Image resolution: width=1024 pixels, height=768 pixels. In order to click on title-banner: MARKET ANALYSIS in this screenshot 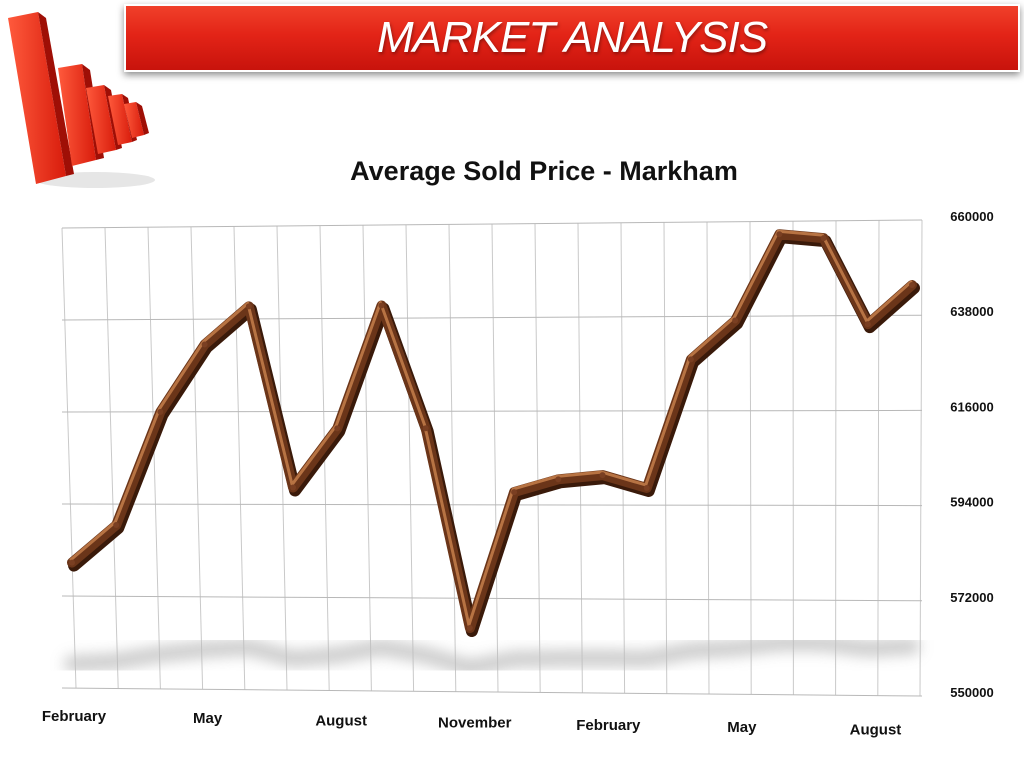, I will do `click(572, 38)`.